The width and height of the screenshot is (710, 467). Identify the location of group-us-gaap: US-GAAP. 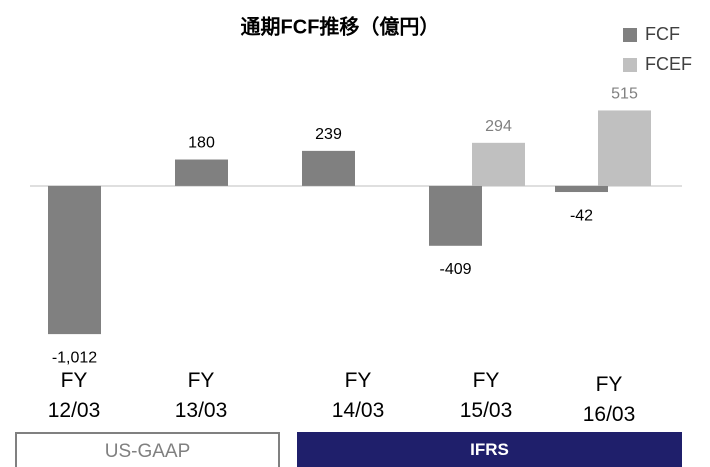
(147, 449).